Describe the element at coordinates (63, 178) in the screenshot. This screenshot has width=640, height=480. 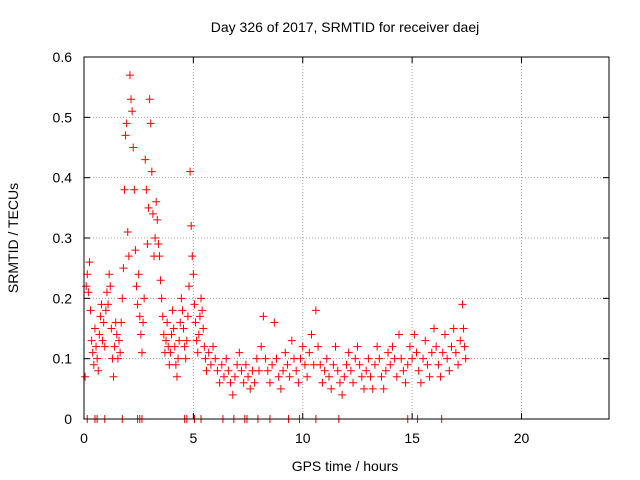
I see `y-tick-label: 0.4` at that location.